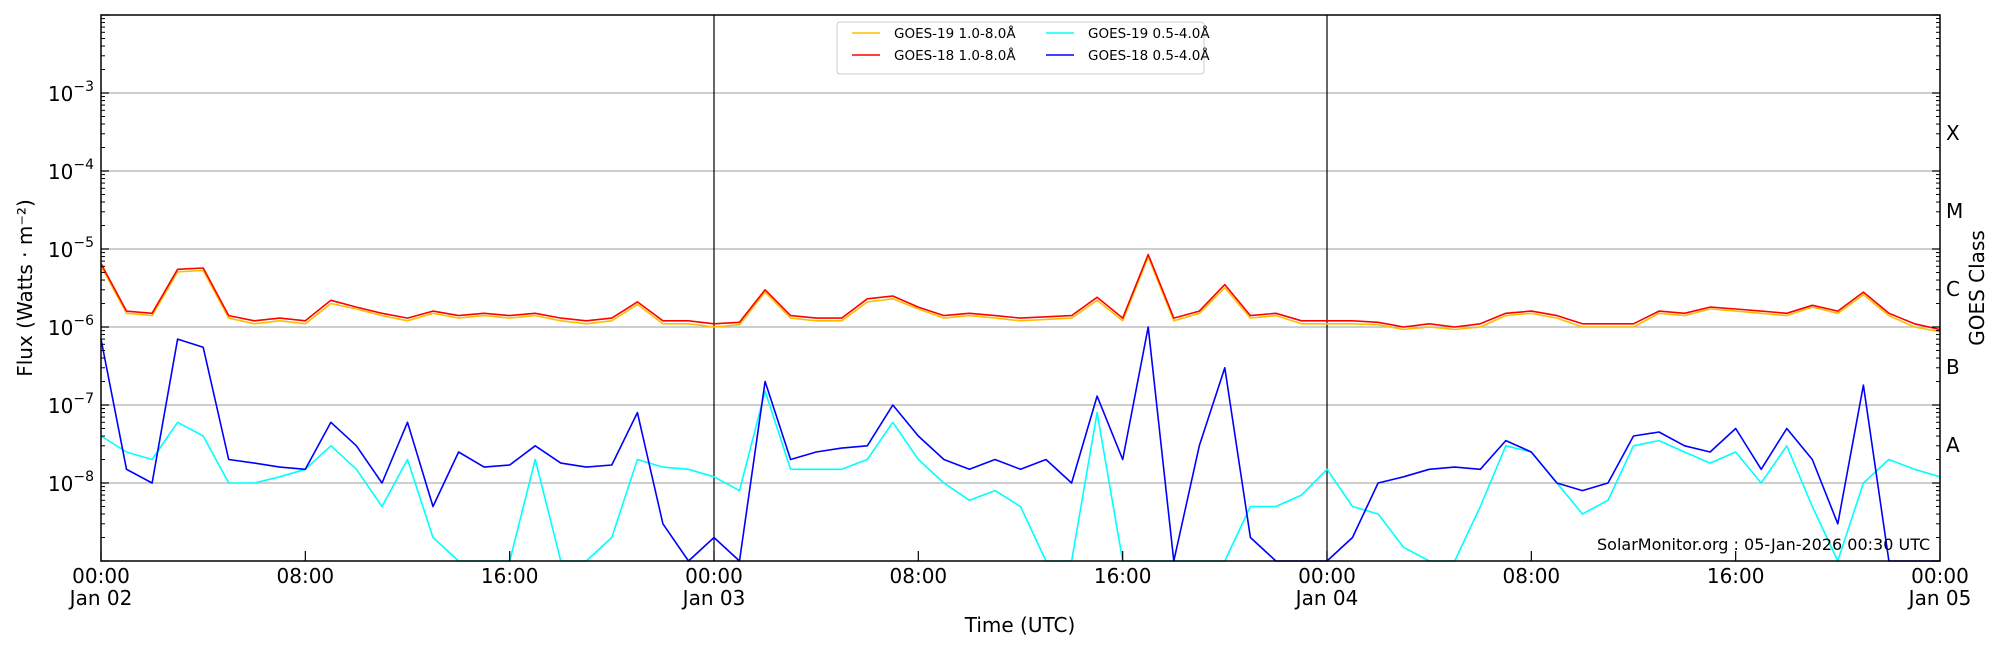  What do you see at coordinates (71, 92) in the screenshot?
I see `y-tick-label: 10⁻³` at bounding box center [71, 92].